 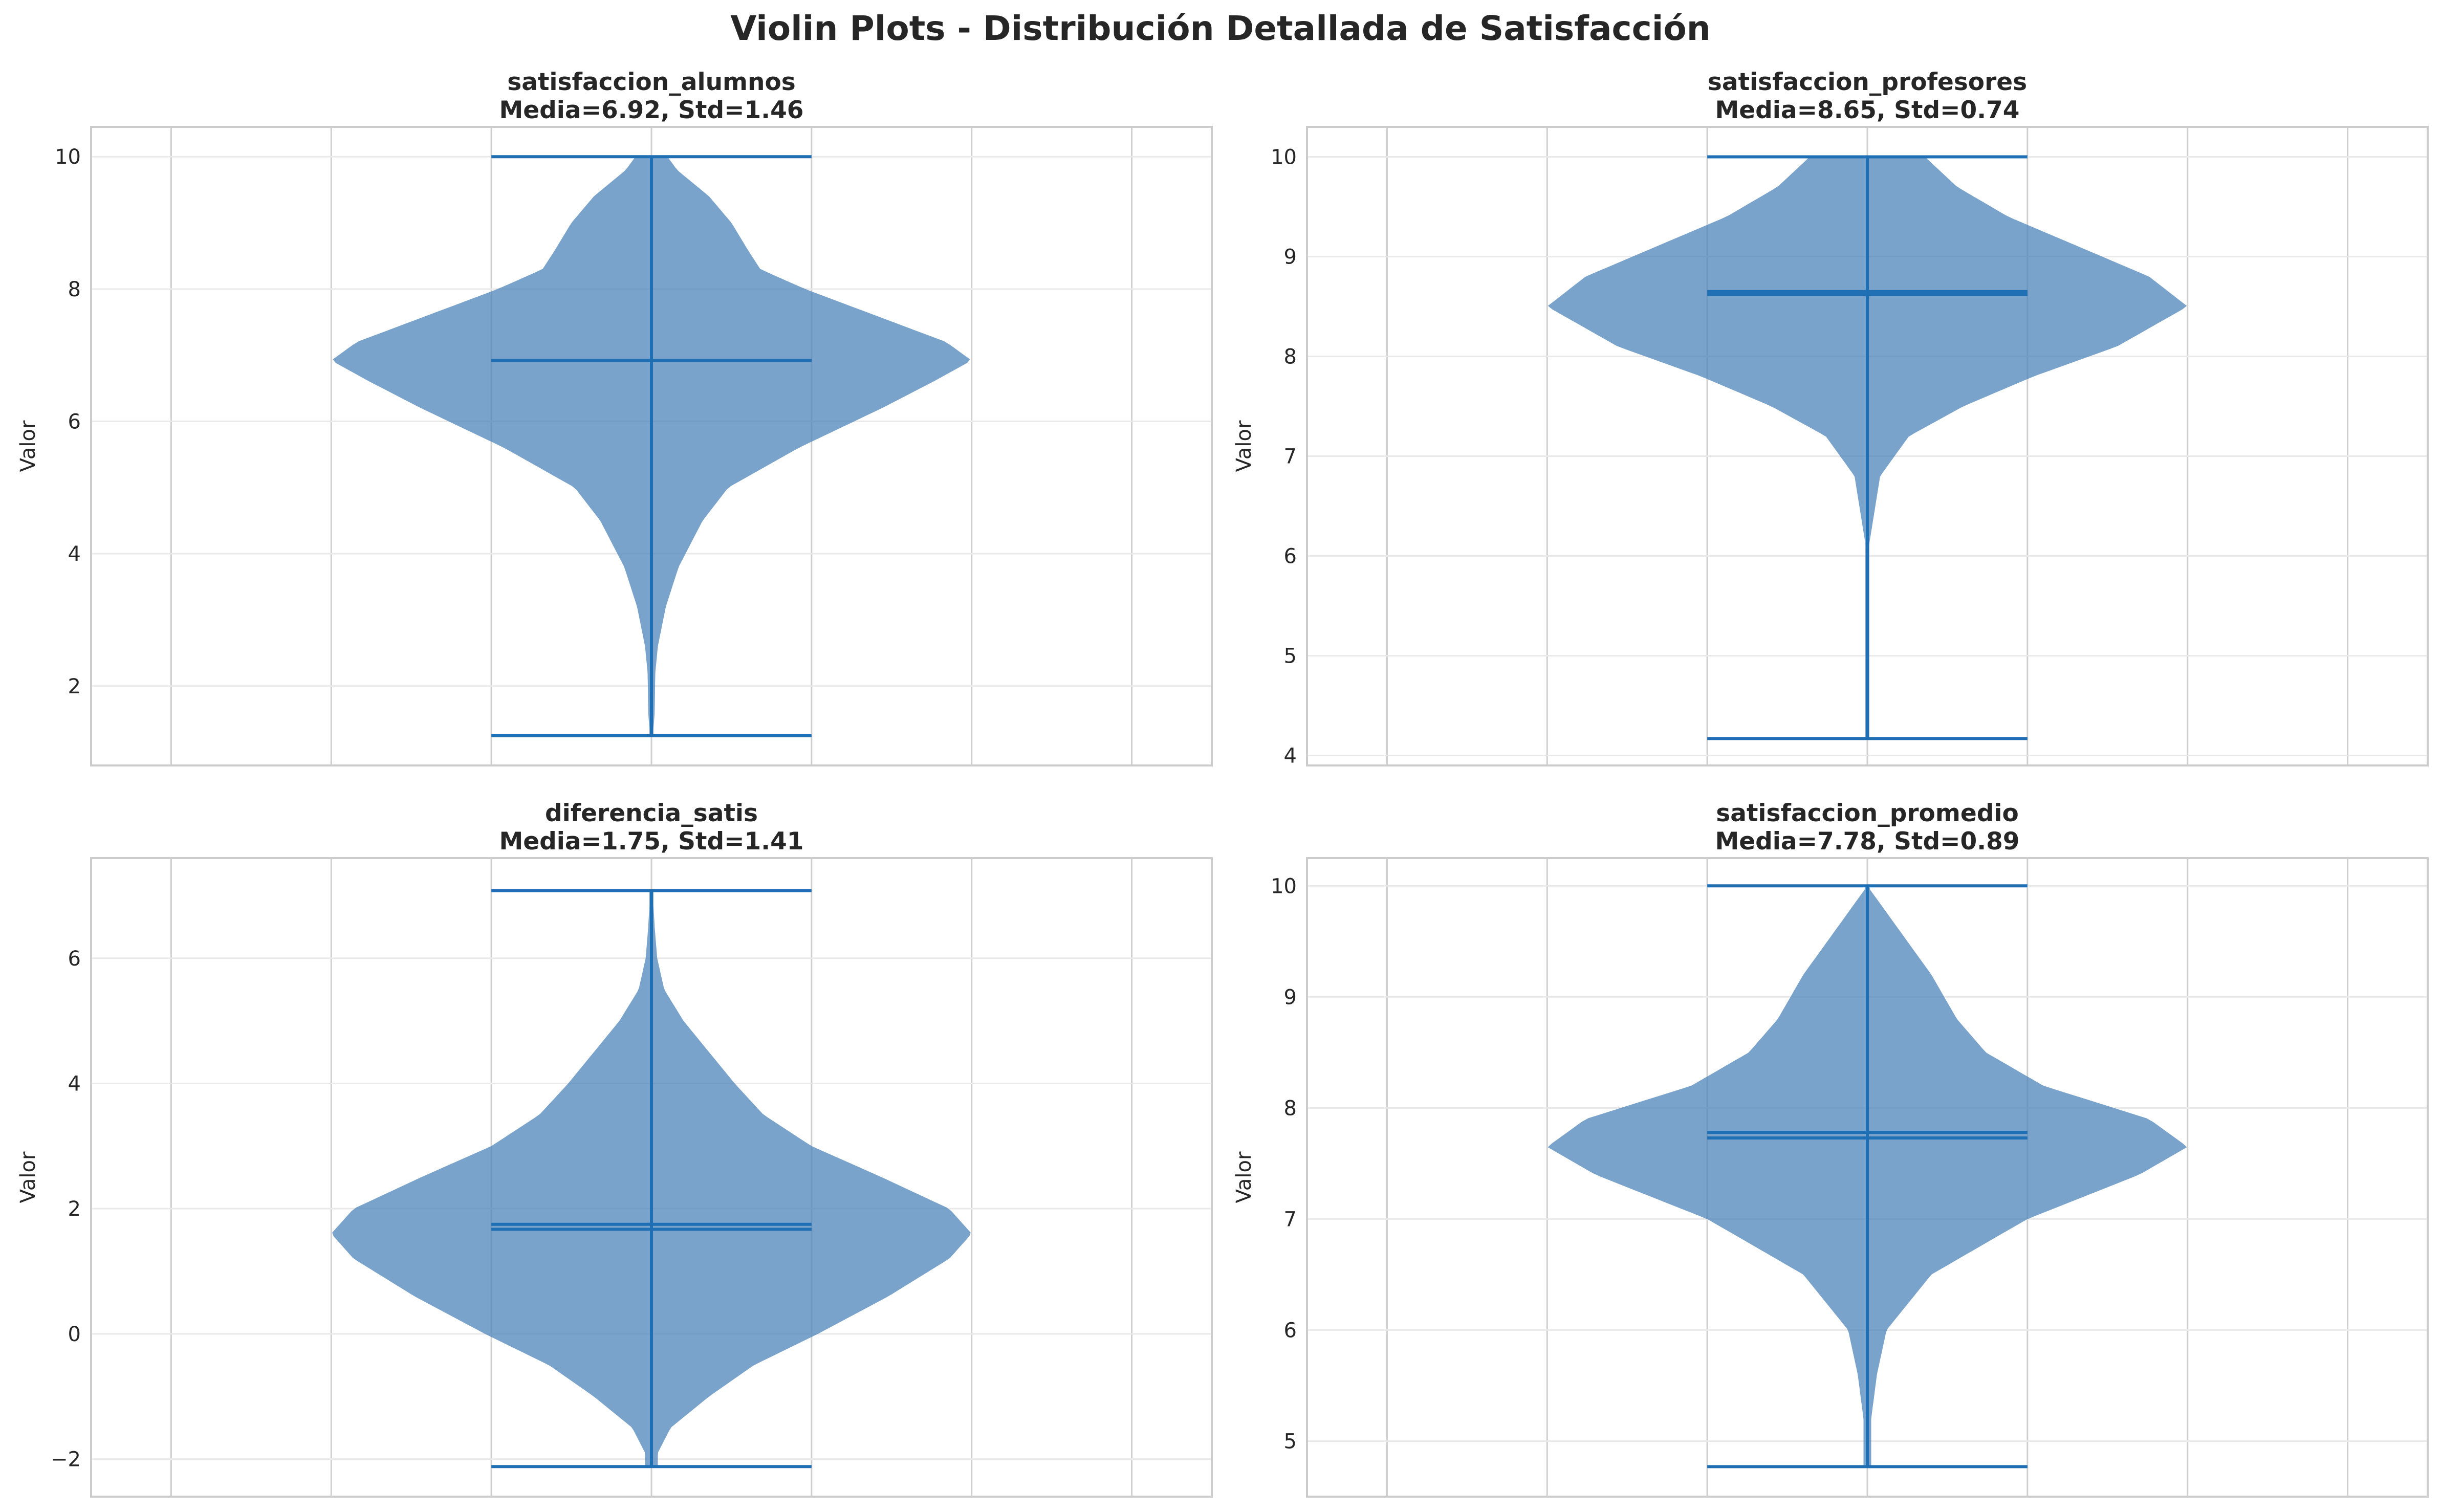 I want to click on subplot-title: satisfaccion_promedio, so click(x=1867, y=813).